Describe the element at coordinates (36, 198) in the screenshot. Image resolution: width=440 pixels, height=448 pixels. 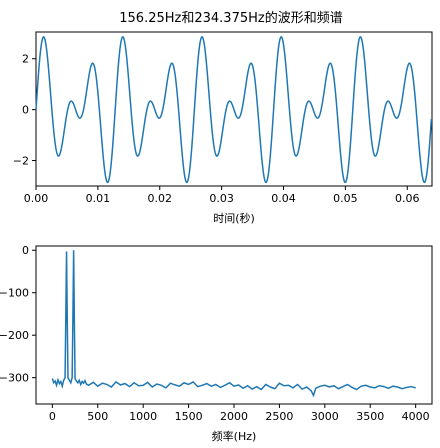
I see `waveform-x-tick-label: 0.00` at that location.